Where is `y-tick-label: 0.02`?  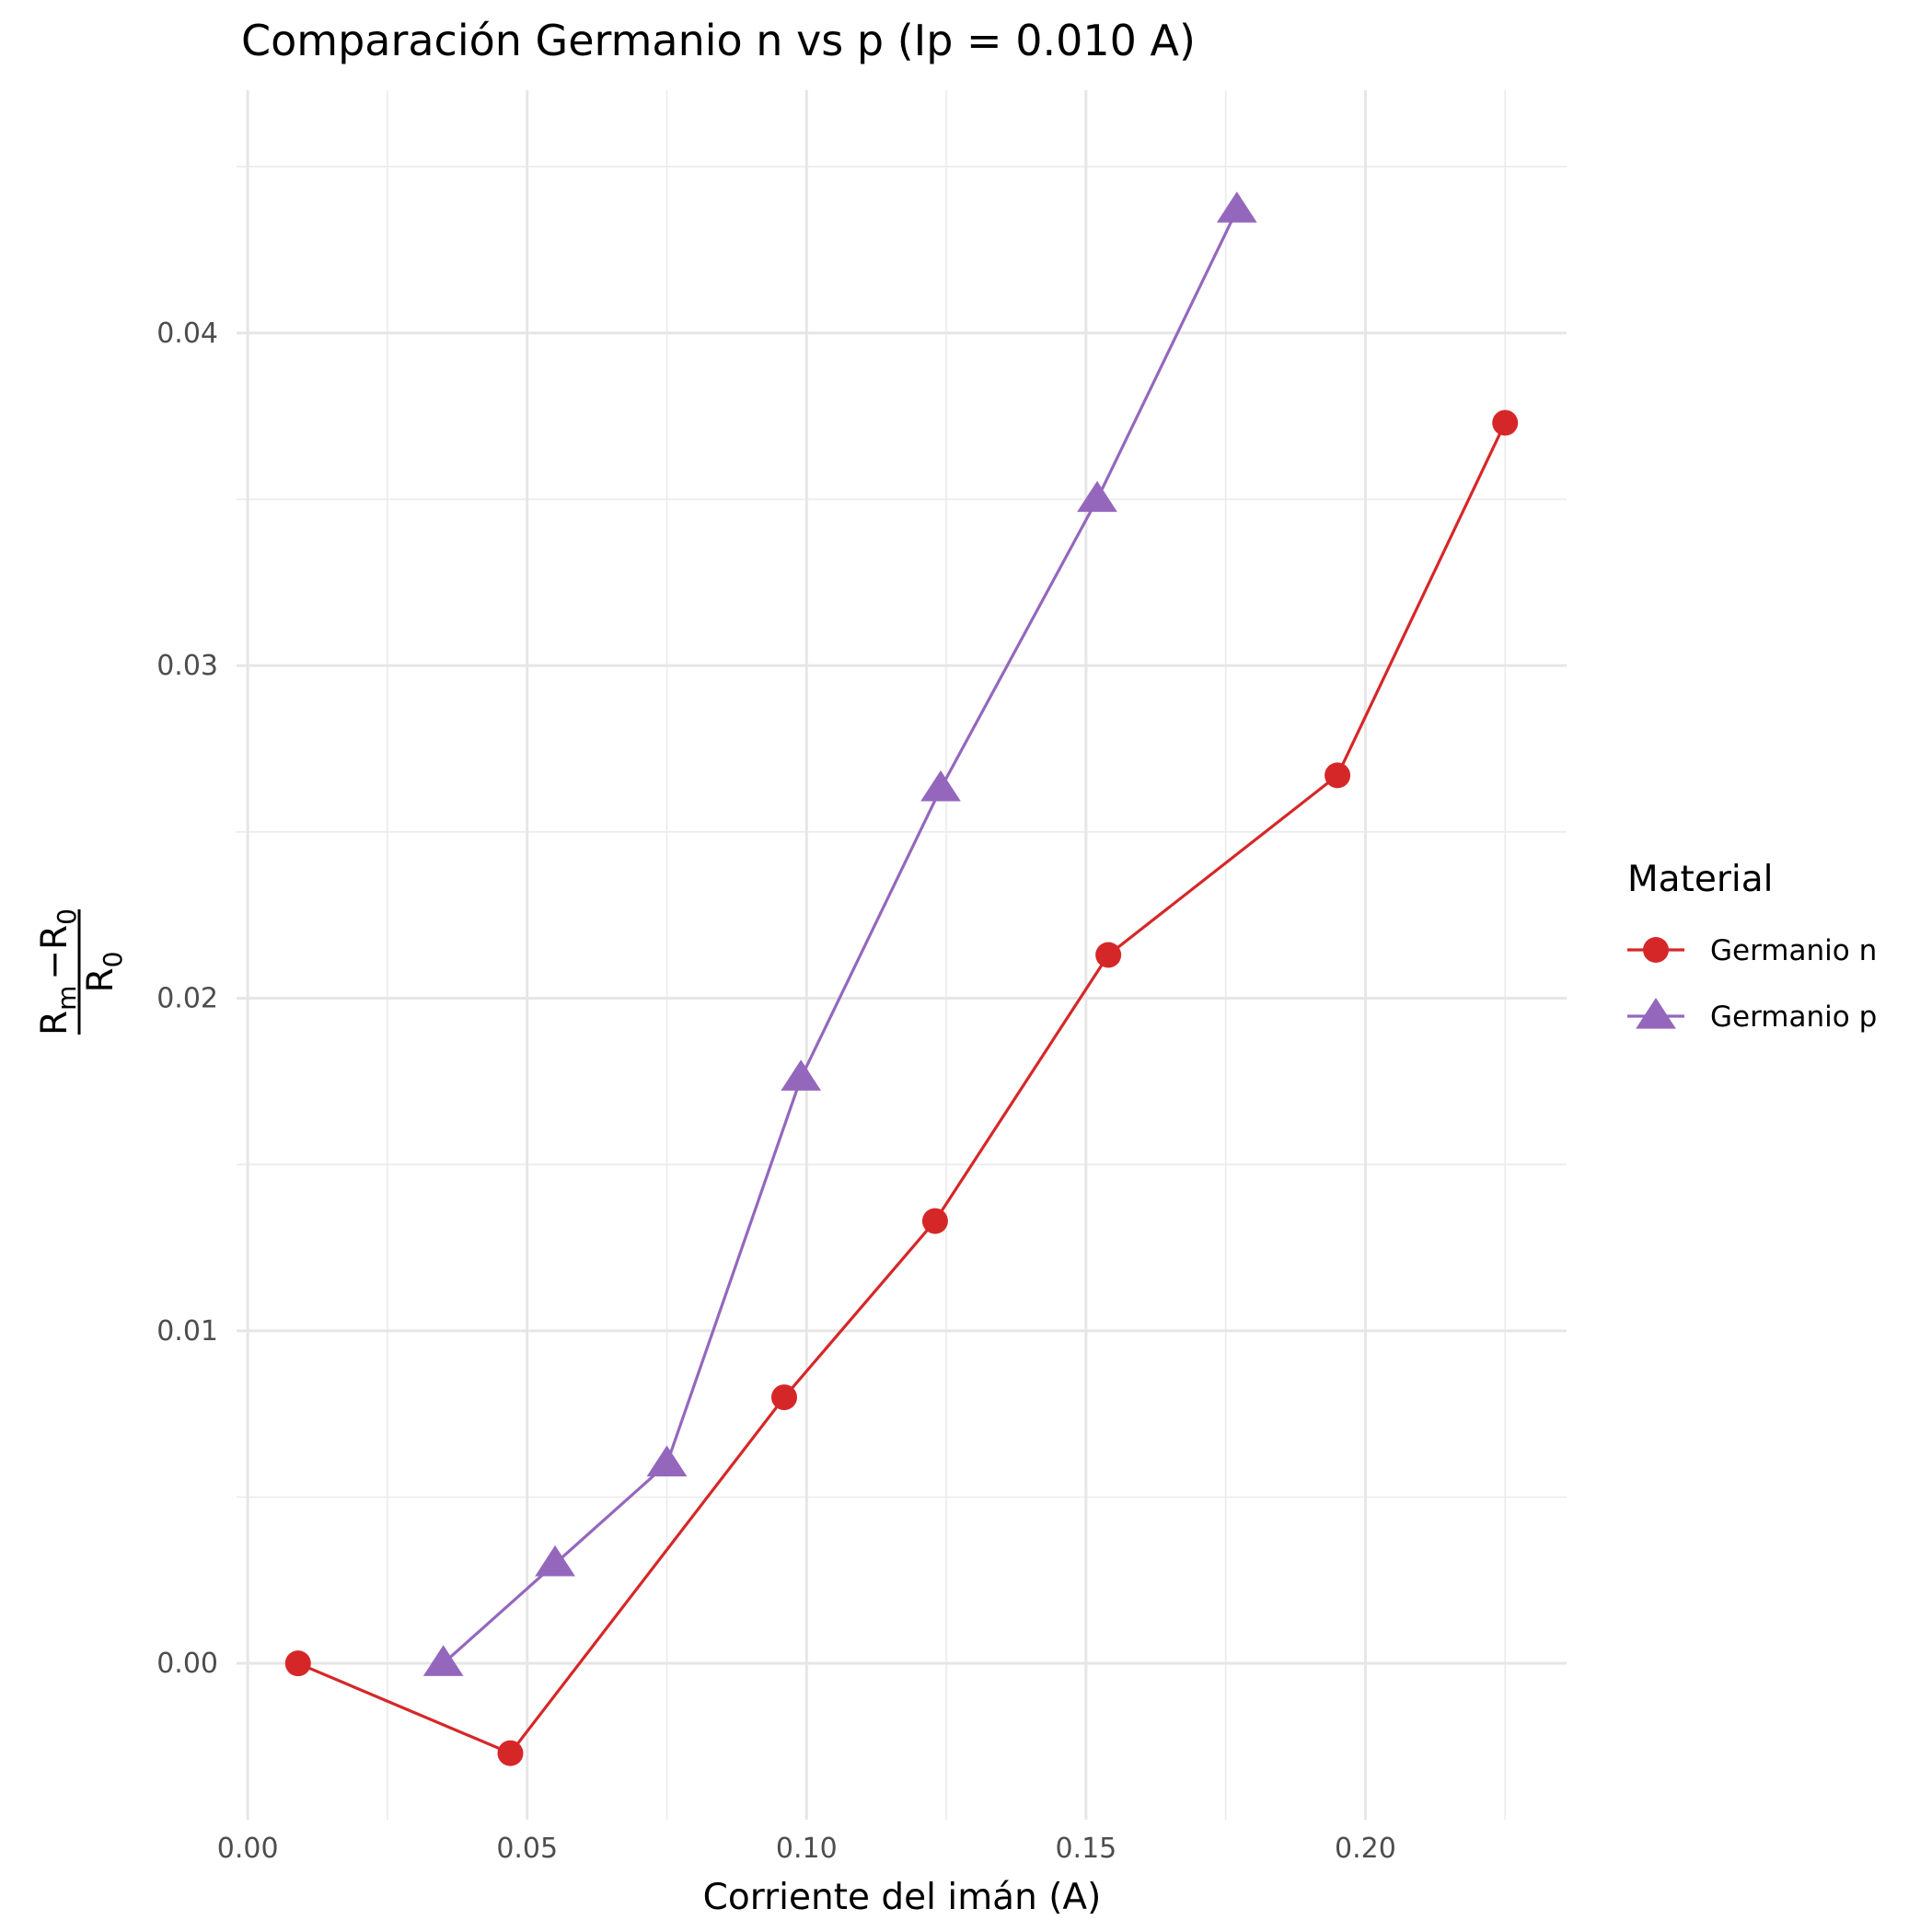 y-tick-label: 0.02 is located at coordinates (187, 998).